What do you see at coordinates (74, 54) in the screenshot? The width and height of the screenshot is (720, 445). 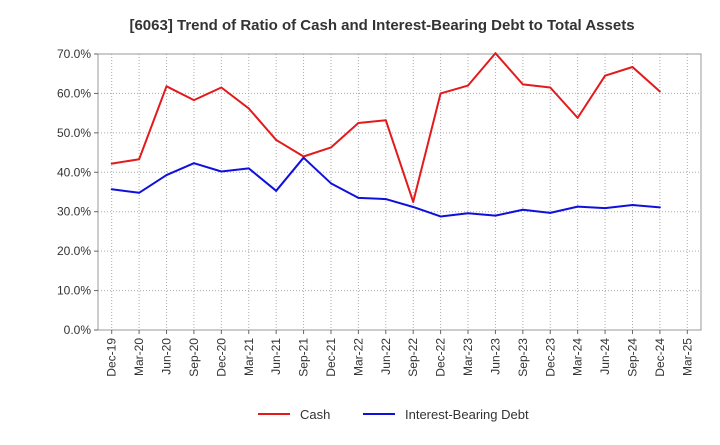 I see `y-tick-label: 70.0%` at bounding box center [74, 54].